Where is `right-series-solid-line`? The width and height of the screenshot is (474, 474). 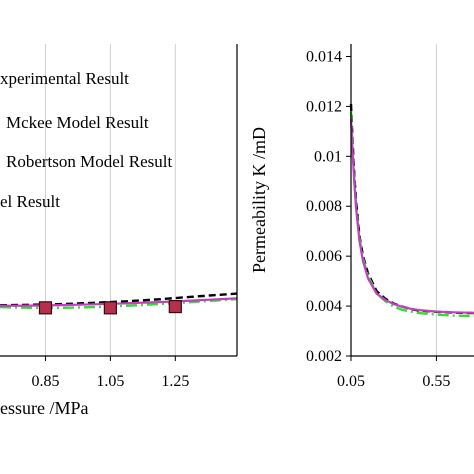
right-series-solid-line is located at coordinates (411, 216).